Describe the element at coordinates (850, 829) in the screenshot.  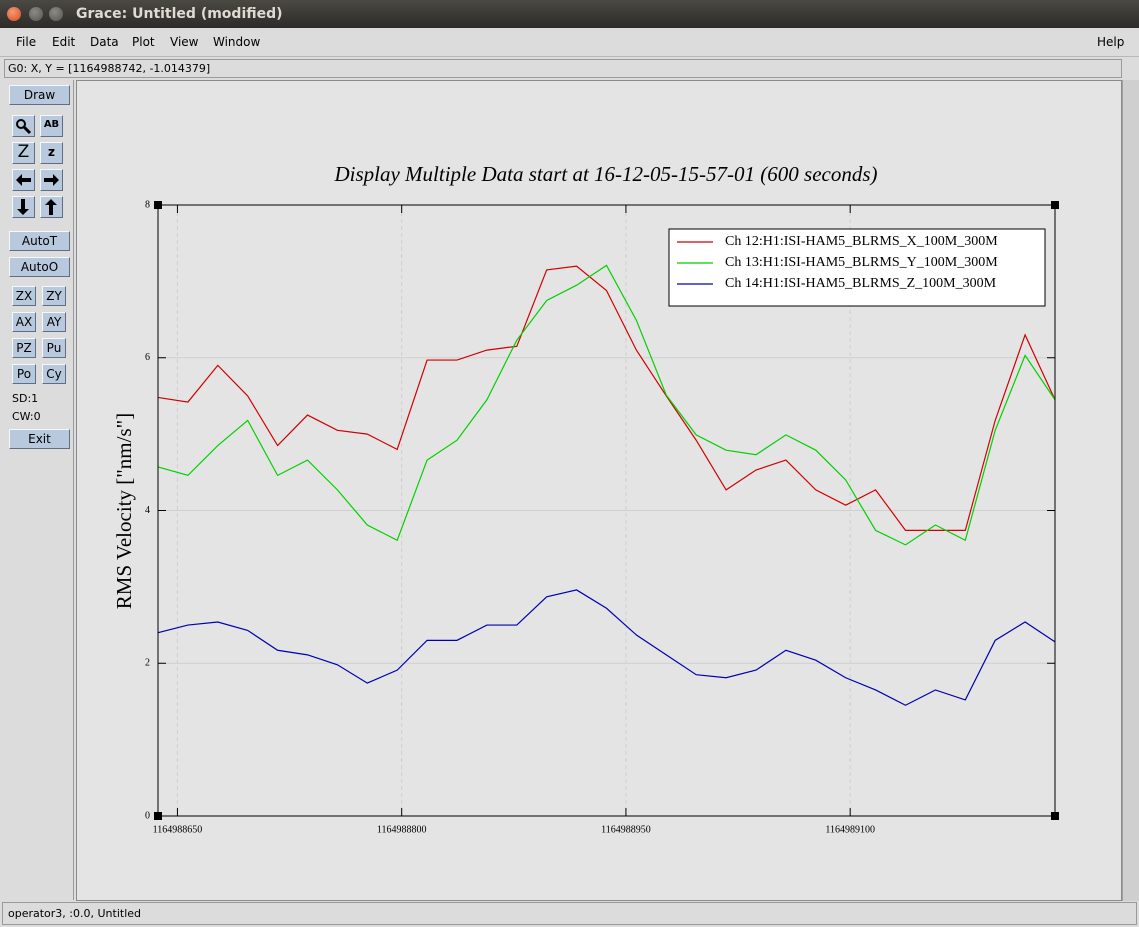
I see `x-tick-label: 1164989100` at that location.